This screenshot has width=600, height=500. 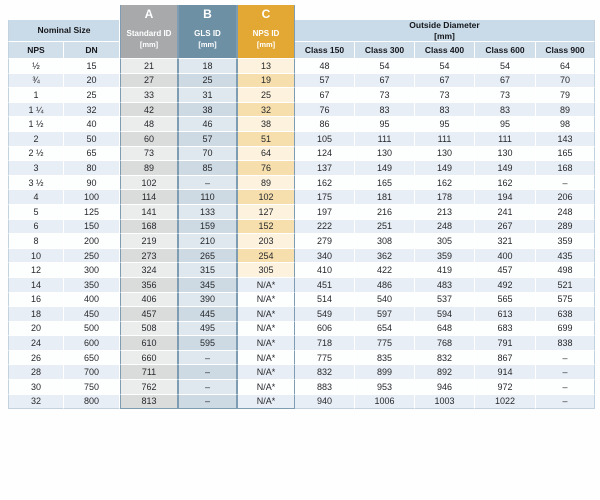 What do you see at coordinates (445, 12) in the screenshot?
I see `header-spacer-right` at bounding box center [445, 12].